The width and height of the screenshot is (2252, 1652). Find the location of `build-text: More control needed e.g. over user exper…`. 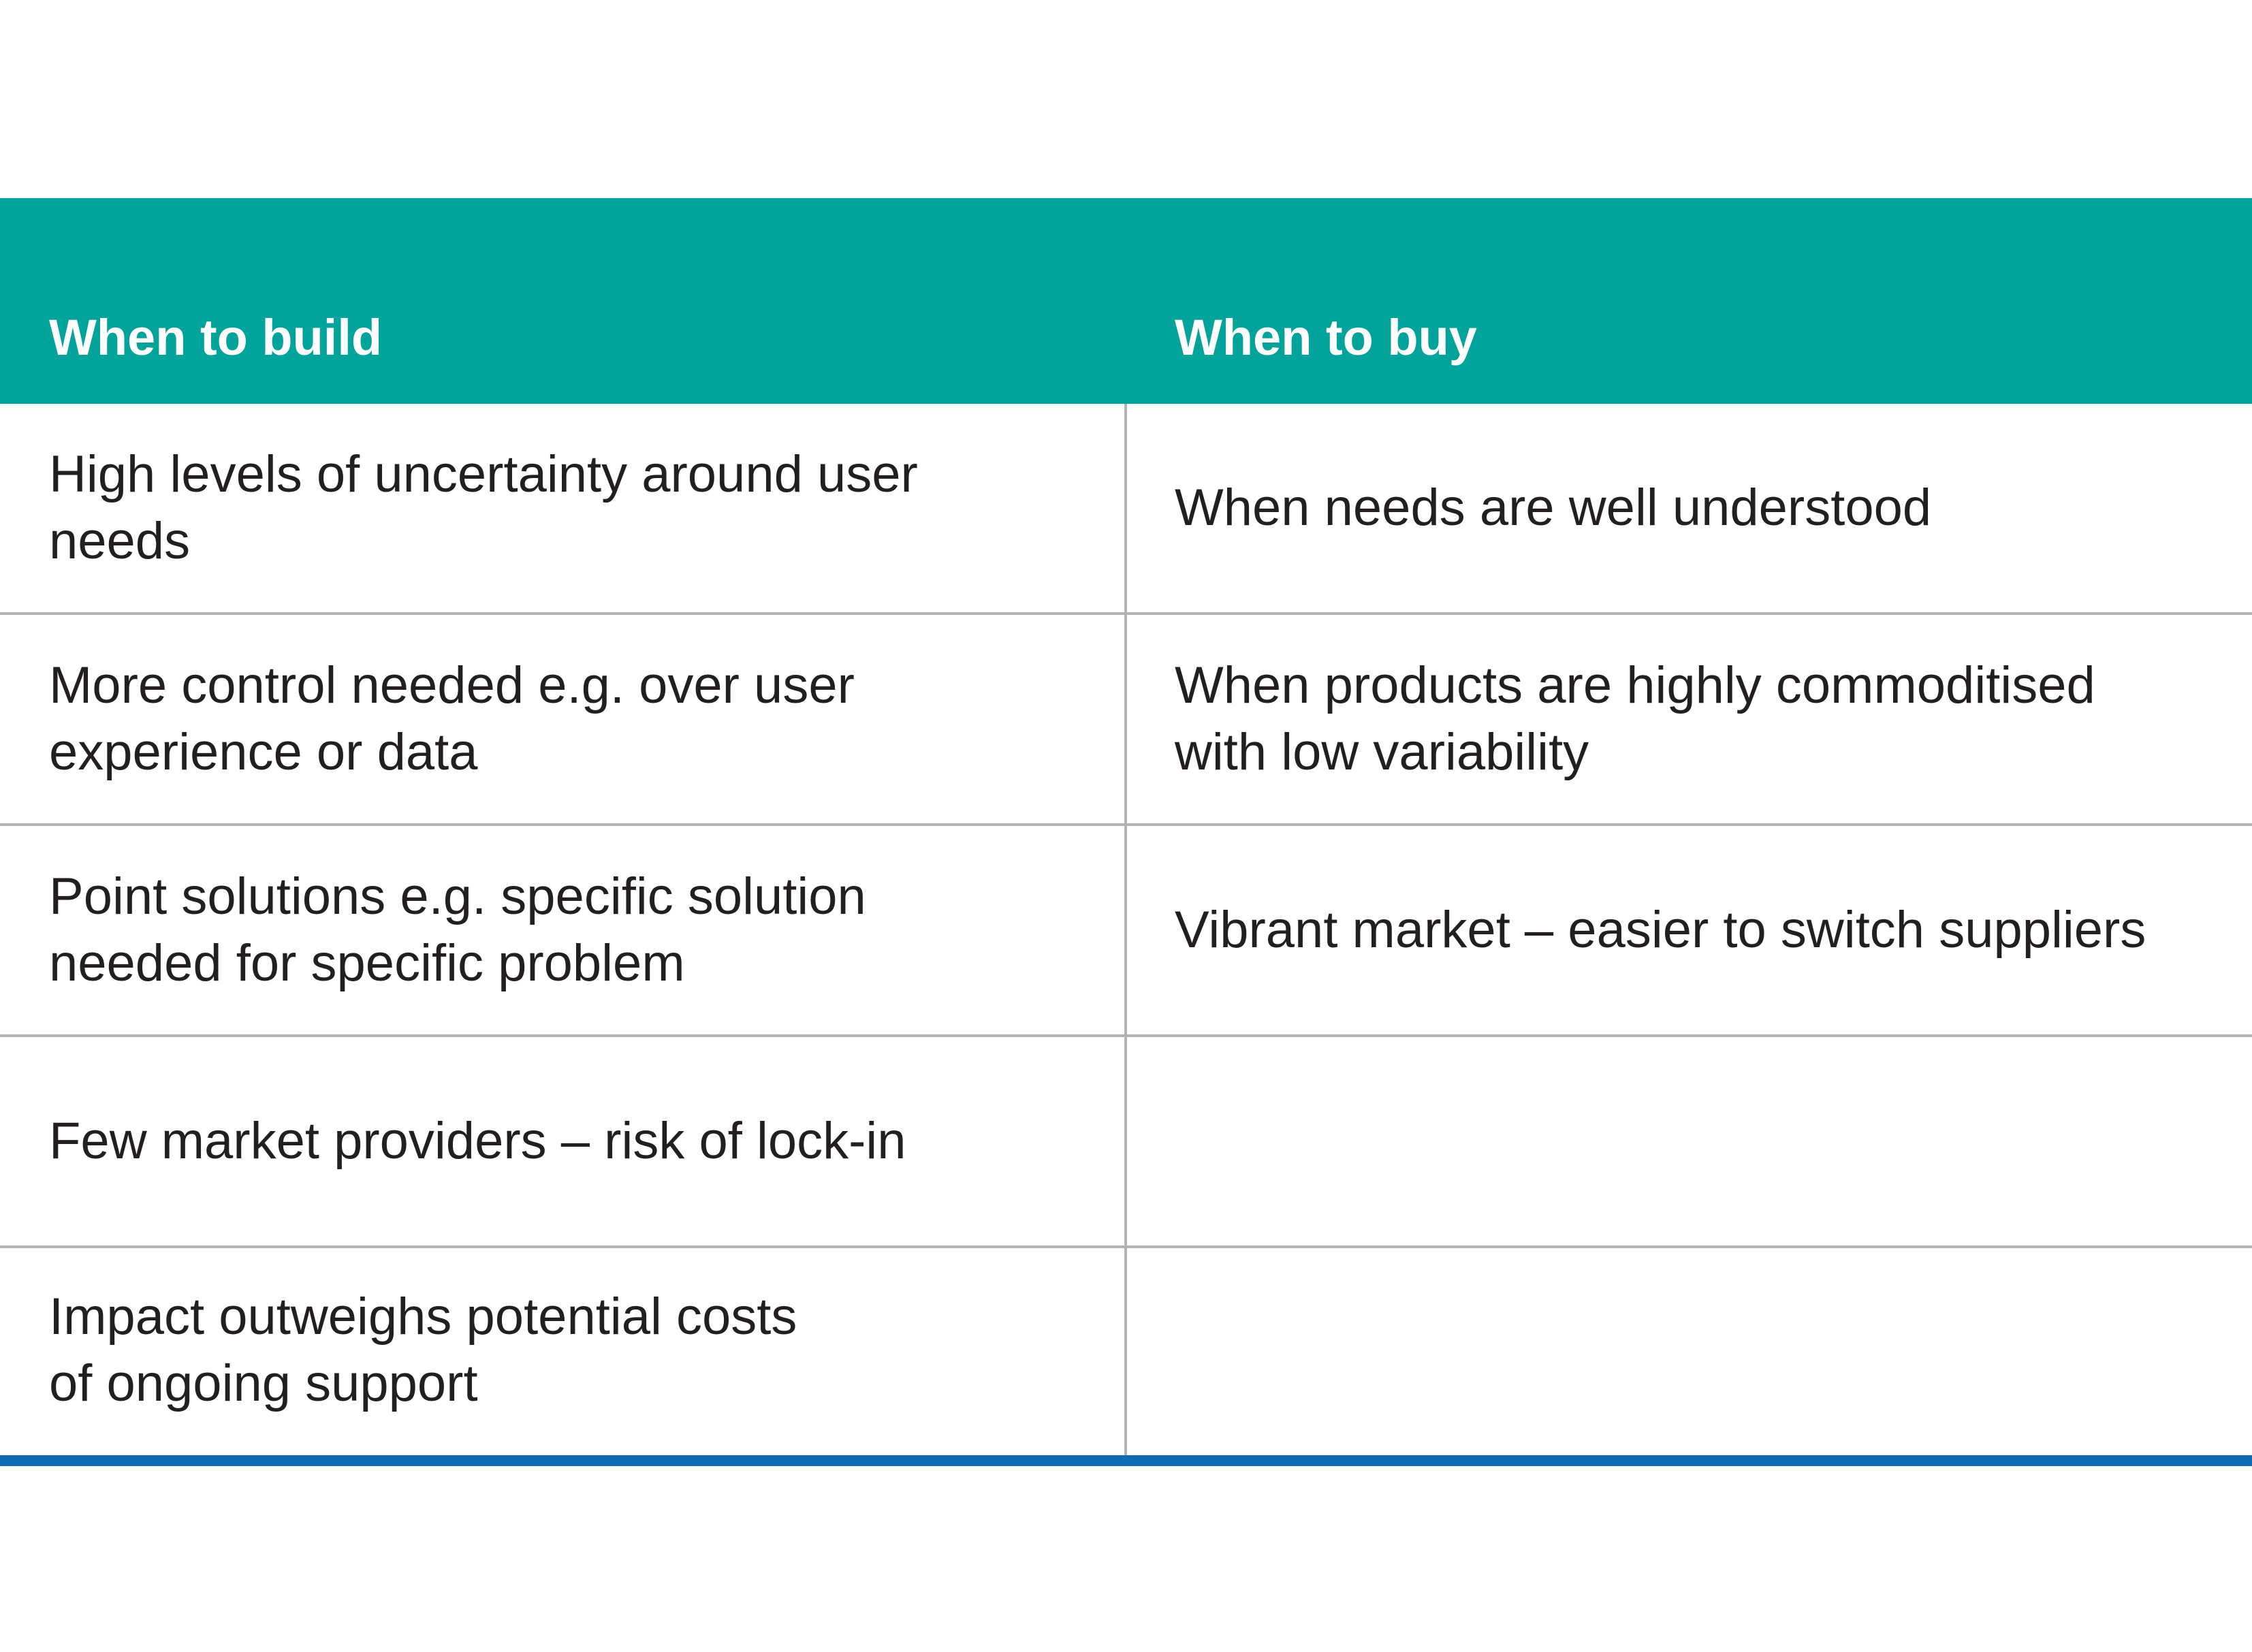

build-text: More control needed e.g. over user exper… is located at coordinates (452, 718).